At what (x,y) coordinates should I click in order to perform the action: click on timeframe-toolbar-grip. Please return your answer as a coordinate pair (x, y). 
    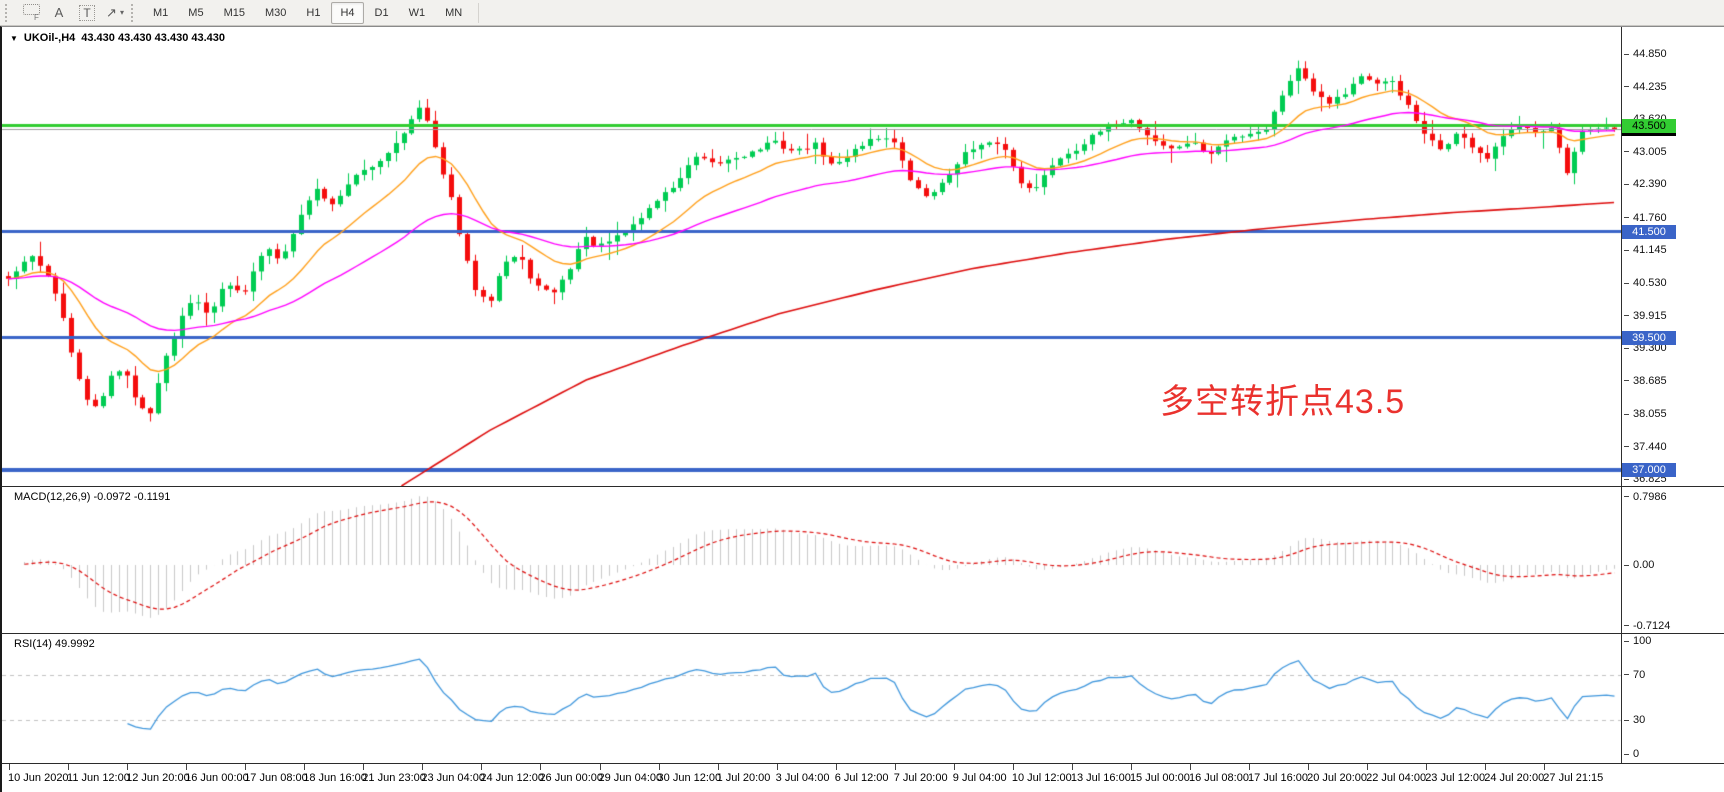
    Looking at the image, I should click on (134, 12).